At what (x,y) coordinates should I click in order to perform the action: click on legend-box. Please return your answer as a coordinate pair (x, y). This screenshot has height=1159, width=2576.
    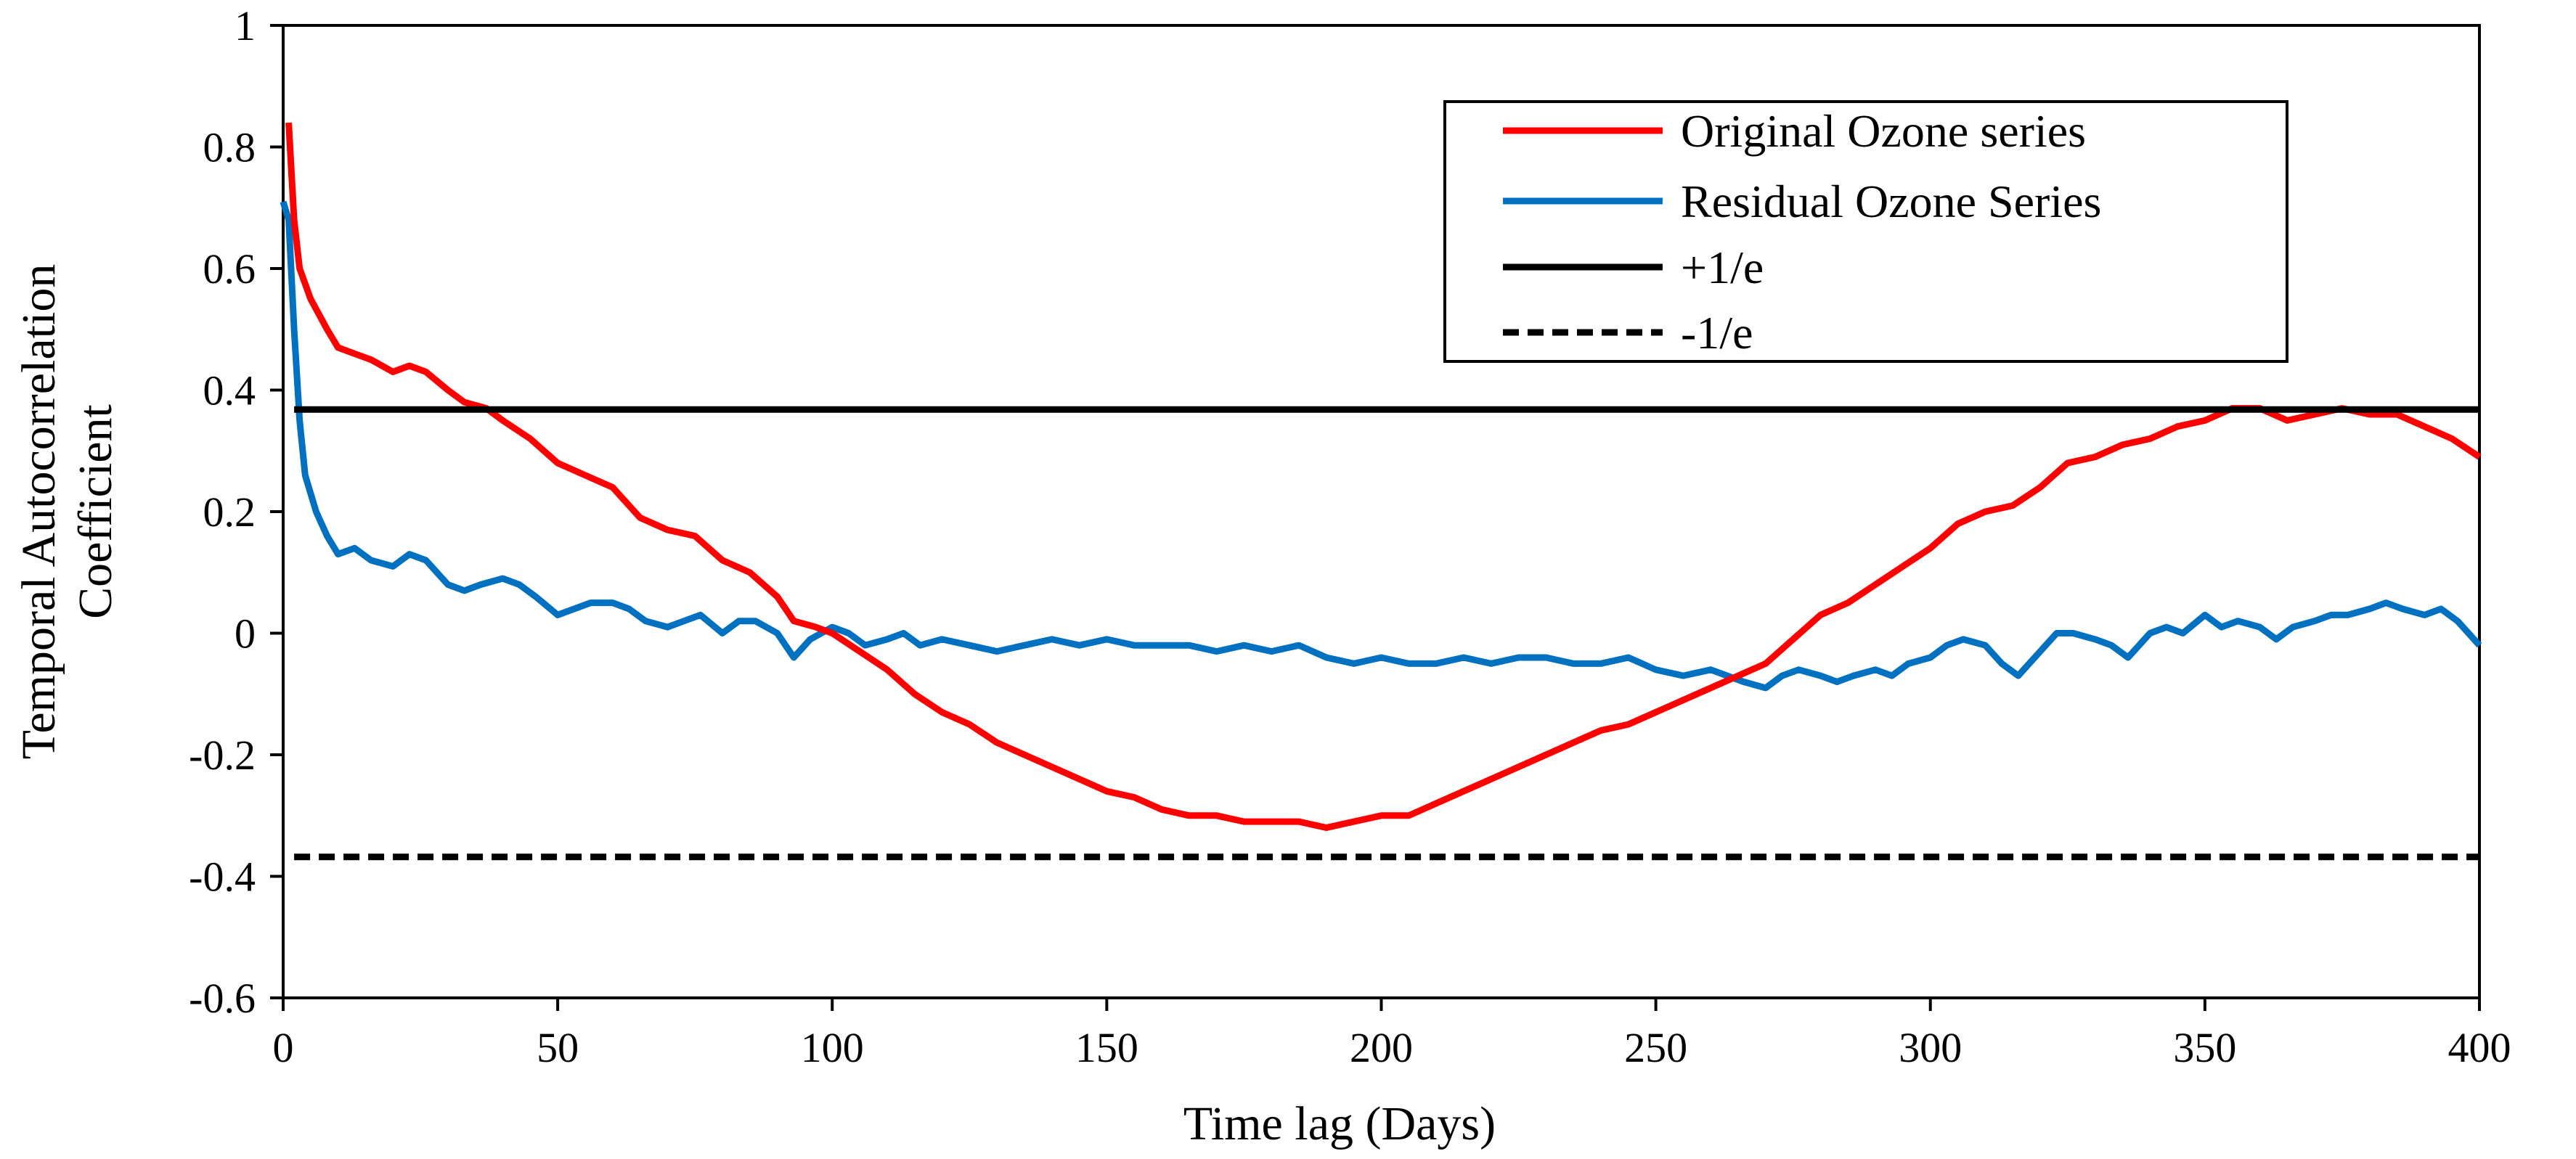
    Looking at the image, I should click on (1865, 231).